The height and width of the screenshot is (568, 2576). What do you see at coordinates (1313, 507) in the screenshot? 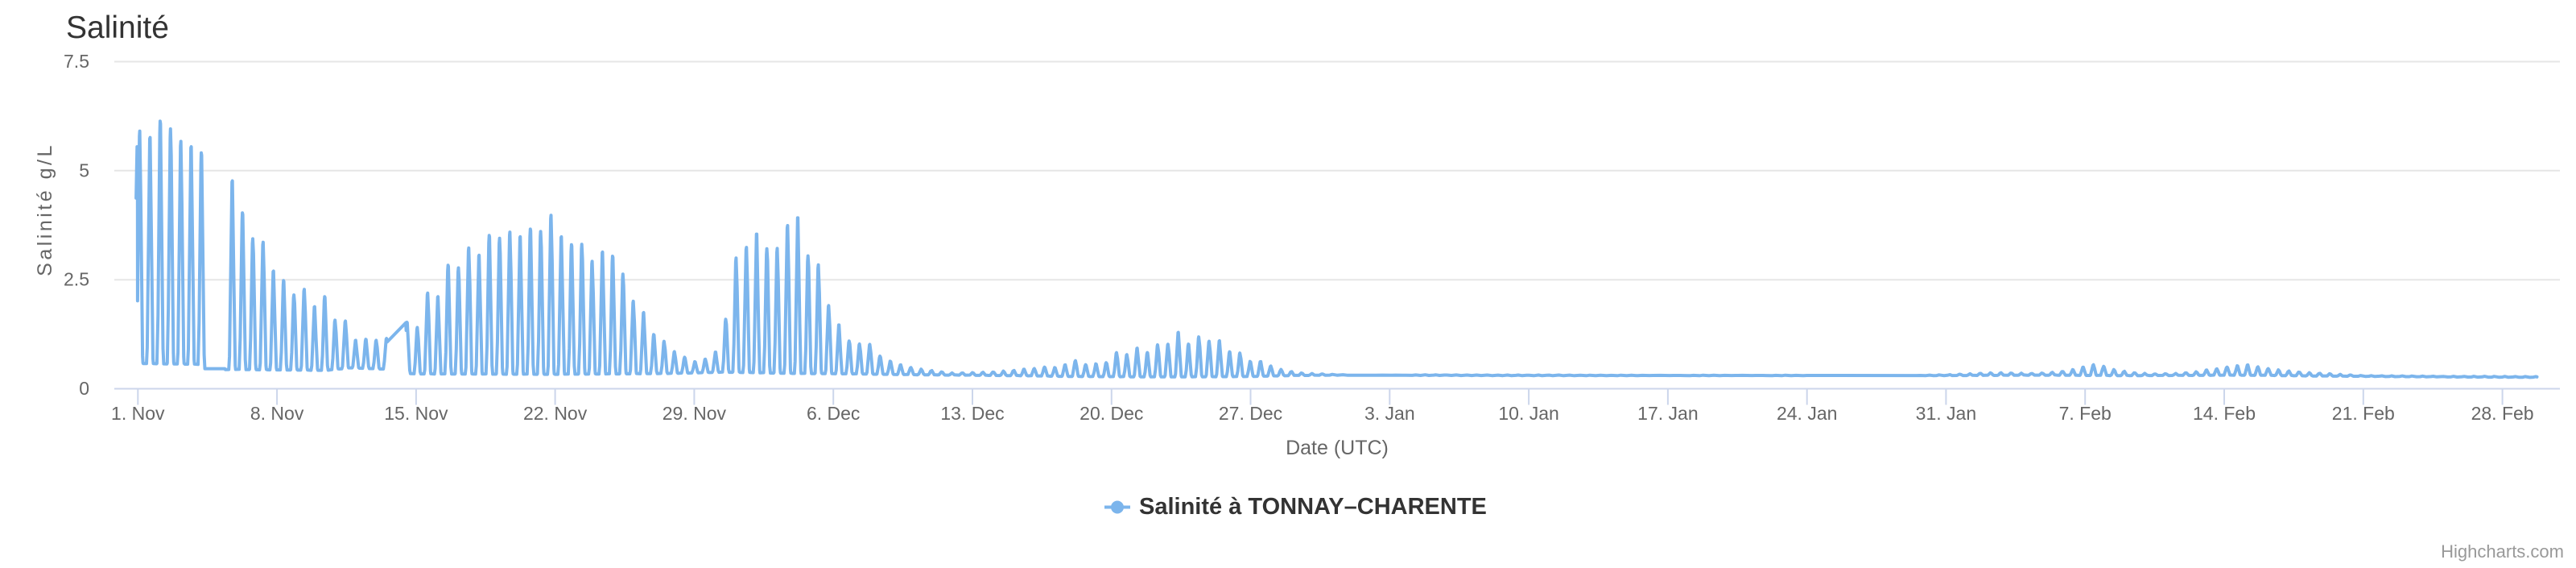
I see `svg-text: Salinité à TONNAY–CHARENTE` at bounding box center [1313, 507].